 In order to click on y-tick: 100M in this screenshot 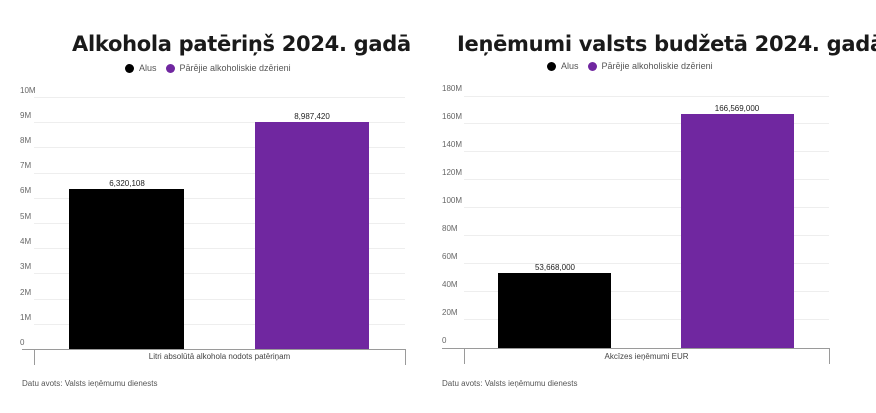, I will do `click(452, 200)`.